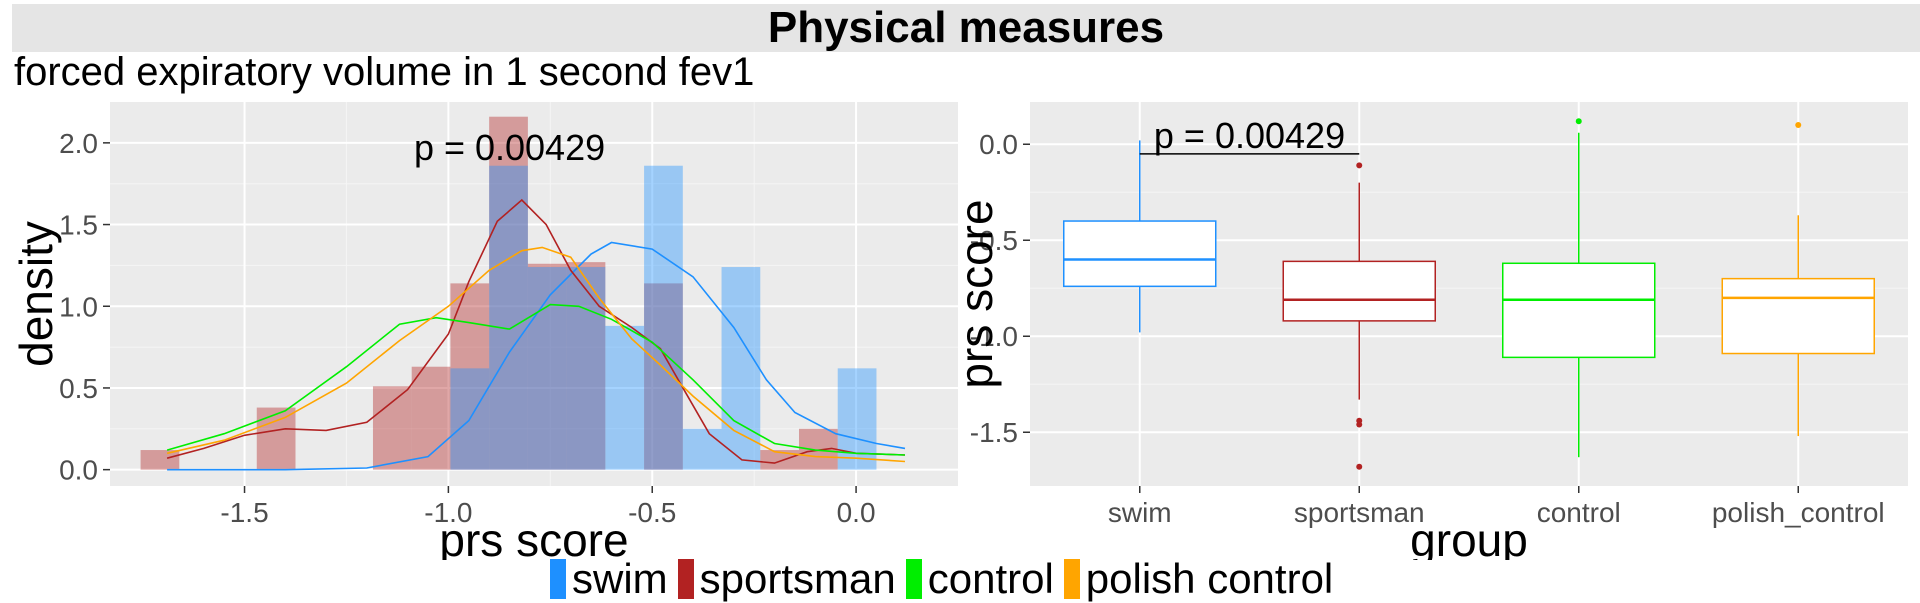  I want to click on y-tick-label: -1.0, so click(994, 336).